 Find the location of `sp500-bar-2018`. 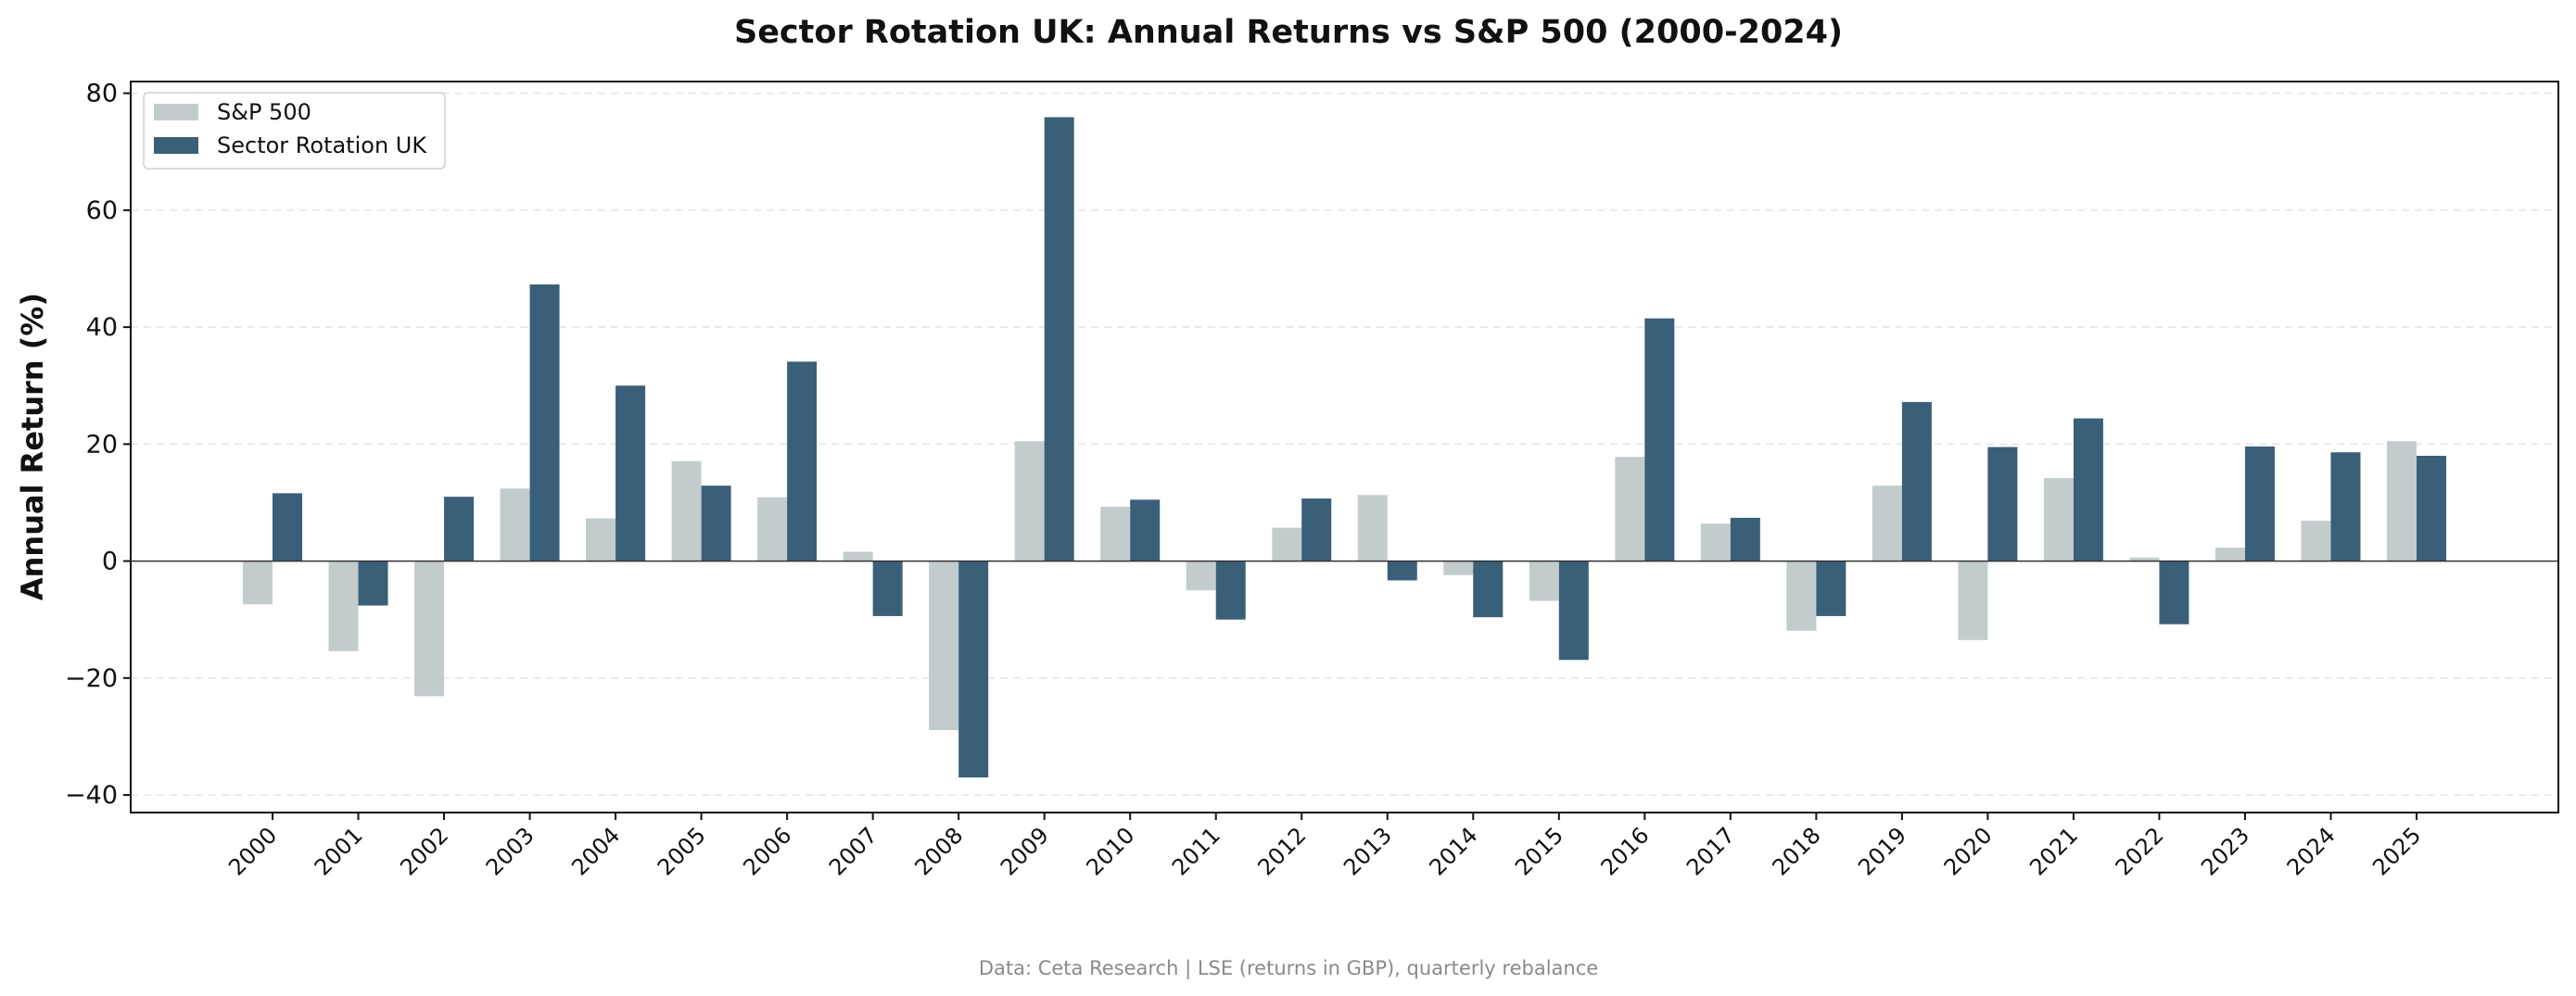

sp500-bar-2018 is located at coordinates (1801, 596).